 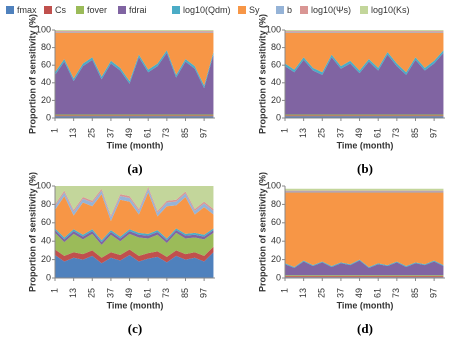 I want to click on panel-label: (c), so click(x=135, y=328).